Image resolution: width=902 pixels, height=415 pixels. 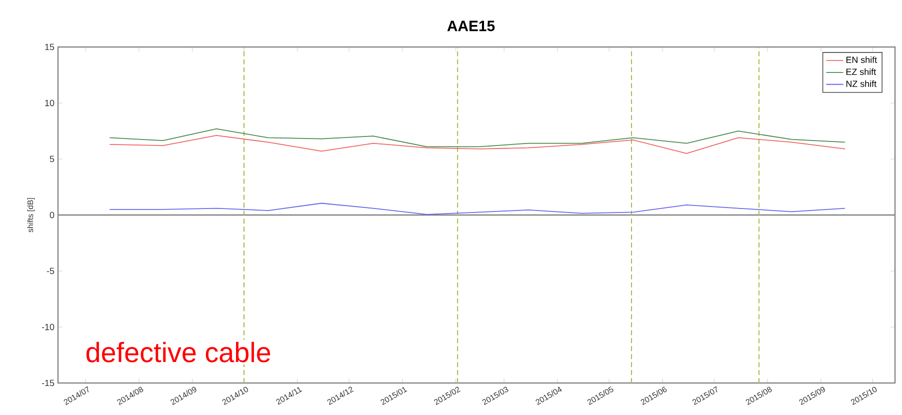 I want to click on y-tick-label: -10, so click(x=48, y=327).